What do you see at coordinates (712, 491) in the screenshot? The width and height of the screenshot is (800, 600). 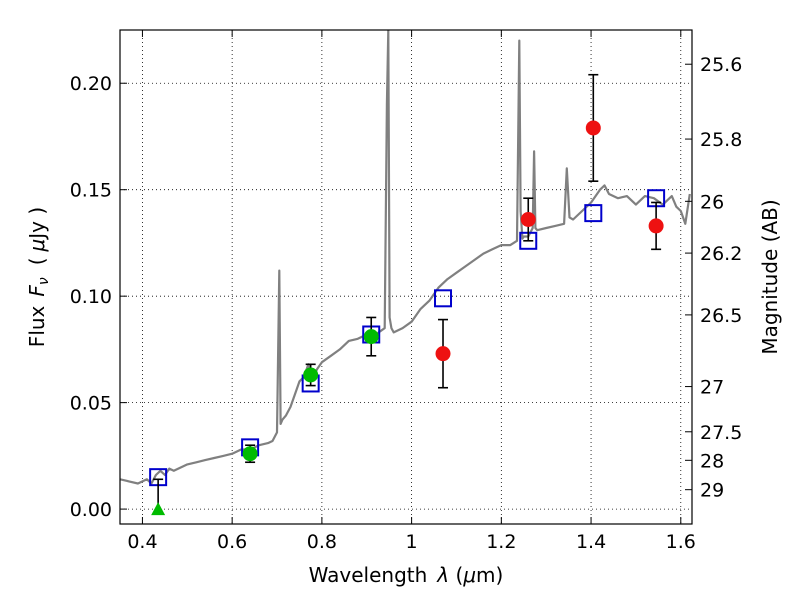 I see `y2-tick-label: 29` at bounding box center [712, 491].